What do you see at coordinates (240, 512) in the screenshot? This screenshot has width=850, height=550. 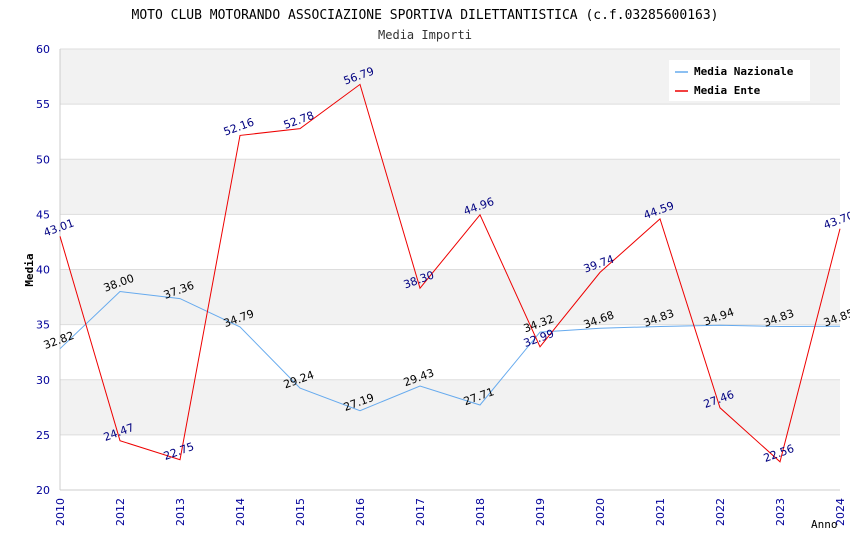 I see `x-tick-label: 2014` at bounding box center [240, 512].